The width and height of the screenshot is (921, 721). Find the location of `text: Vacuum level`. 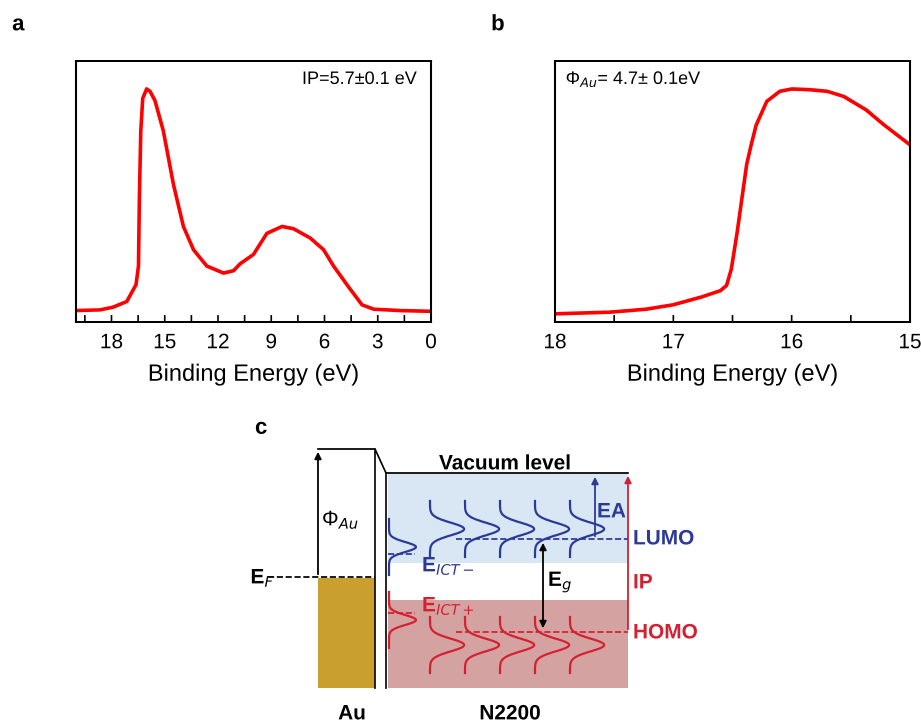

text: Vacuum level is located at coordinates (504, 462).